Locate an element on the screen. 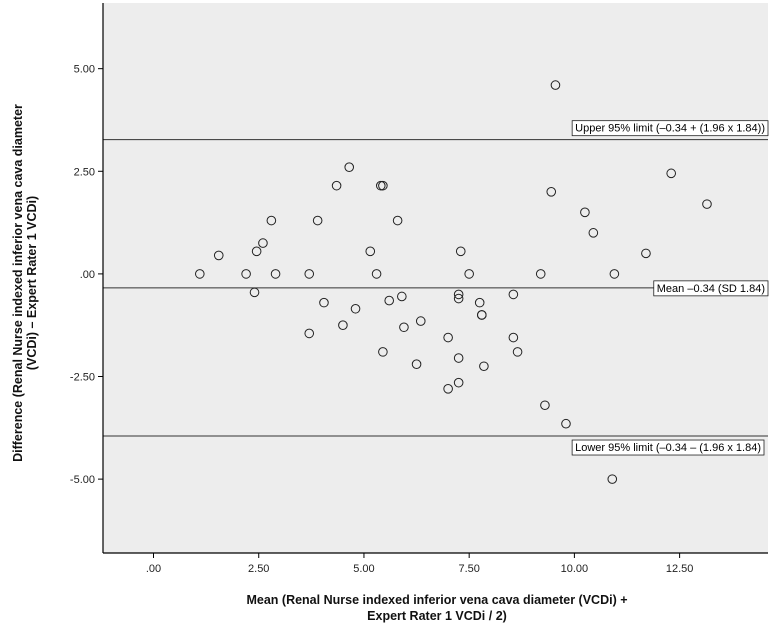 This screenshot has height=625, width=769. x-tick-label: 12.50 is located at coordinates (680, 569).